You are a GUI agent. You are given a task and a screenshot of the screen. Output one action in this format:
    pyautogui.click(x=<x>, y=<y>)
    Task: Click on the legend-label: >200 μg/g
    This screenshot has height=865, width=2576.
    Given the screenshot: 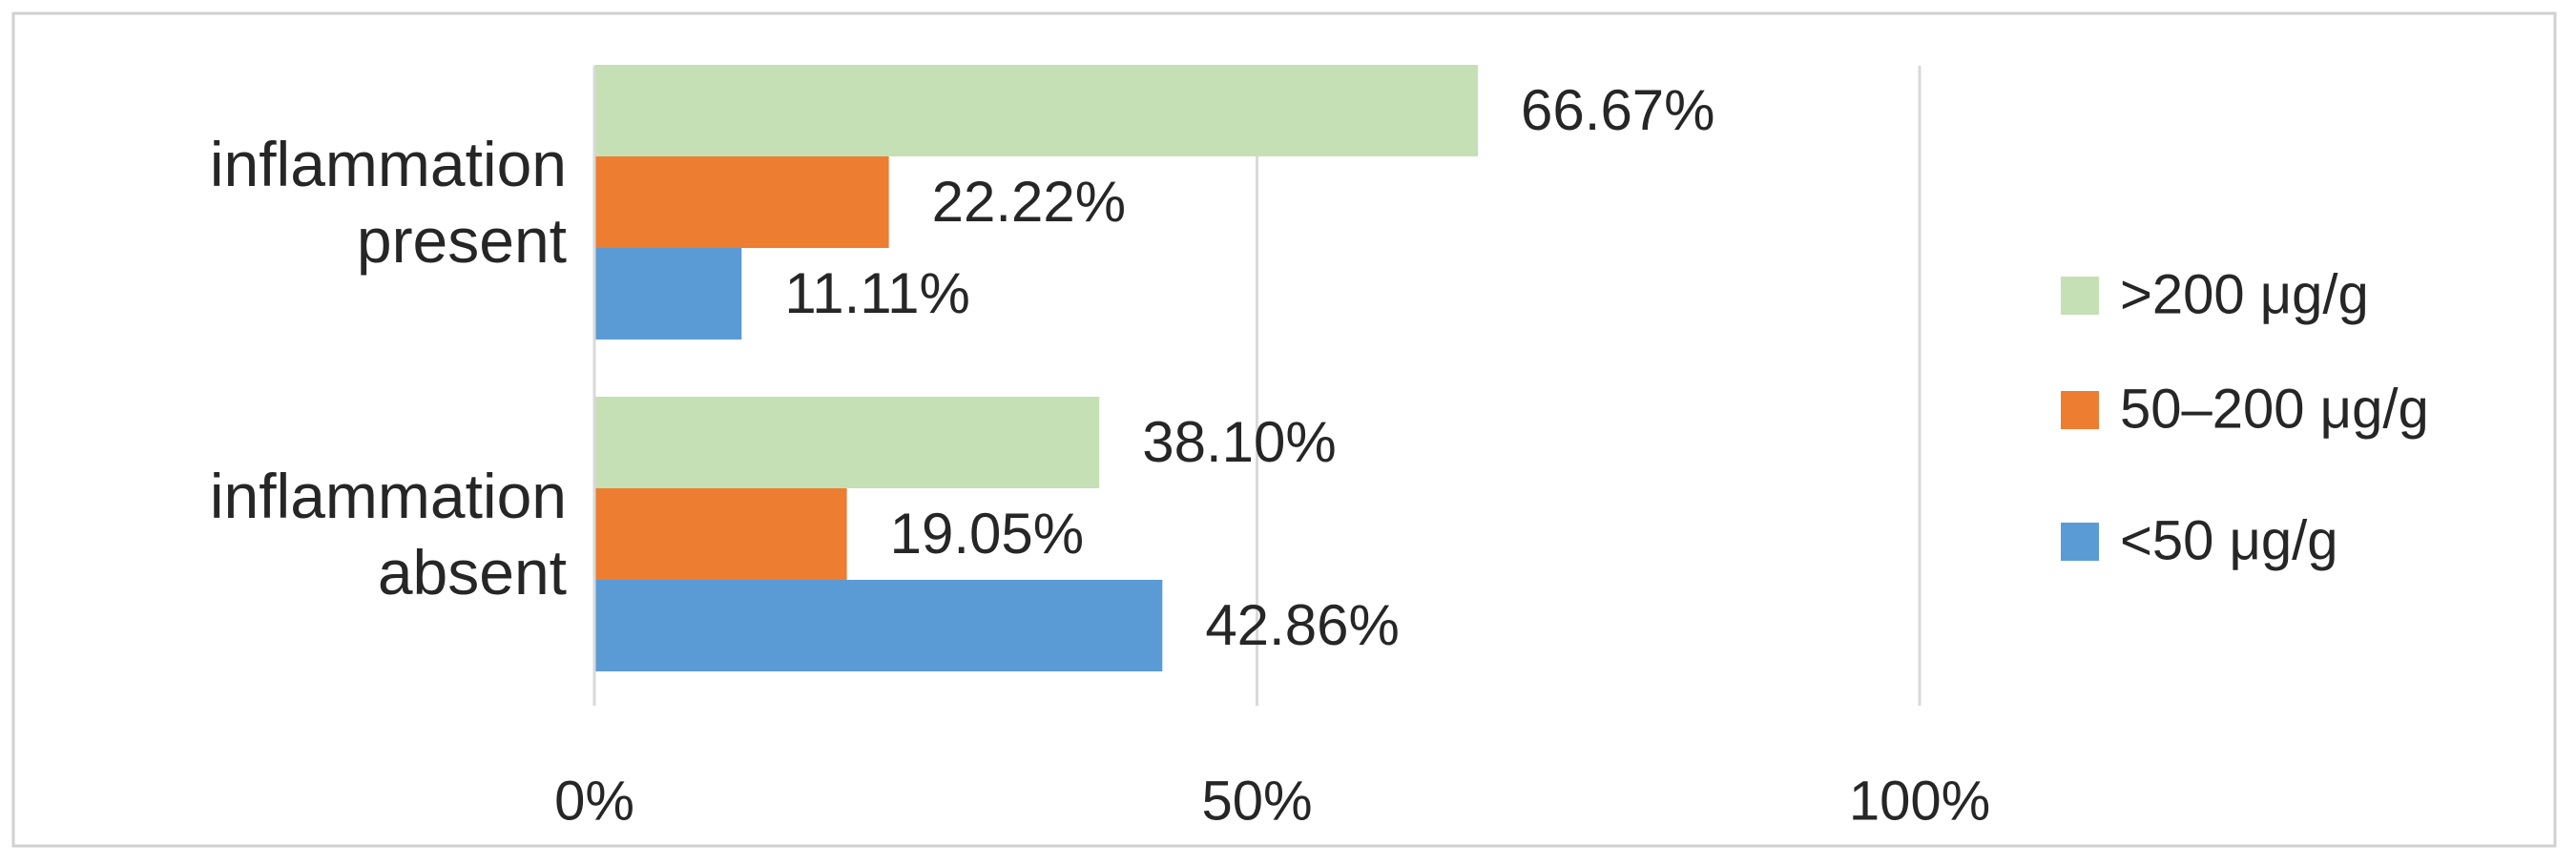 What is the action you would take?
    pyautogui.click(x=2244, y=294)
    